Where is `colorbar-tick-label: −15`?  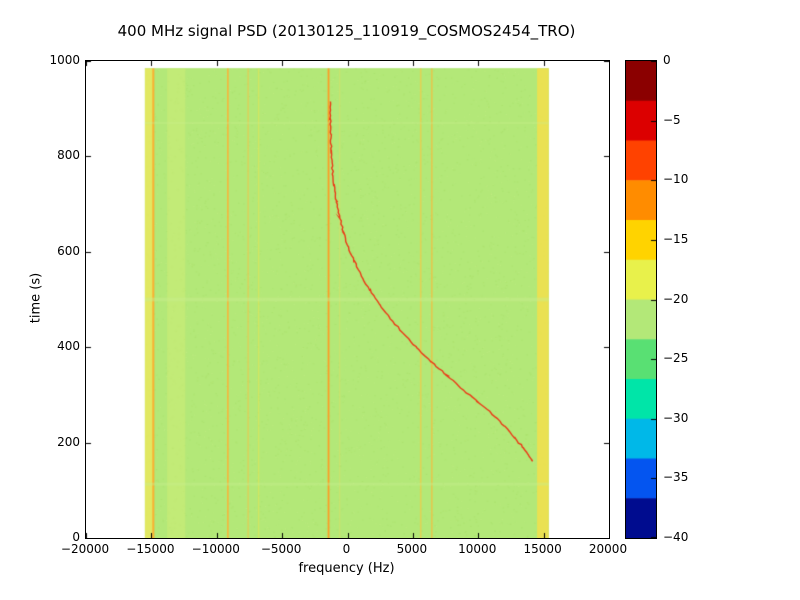 colorbar-tick-label: −15 is located at coordinates (676, 238).